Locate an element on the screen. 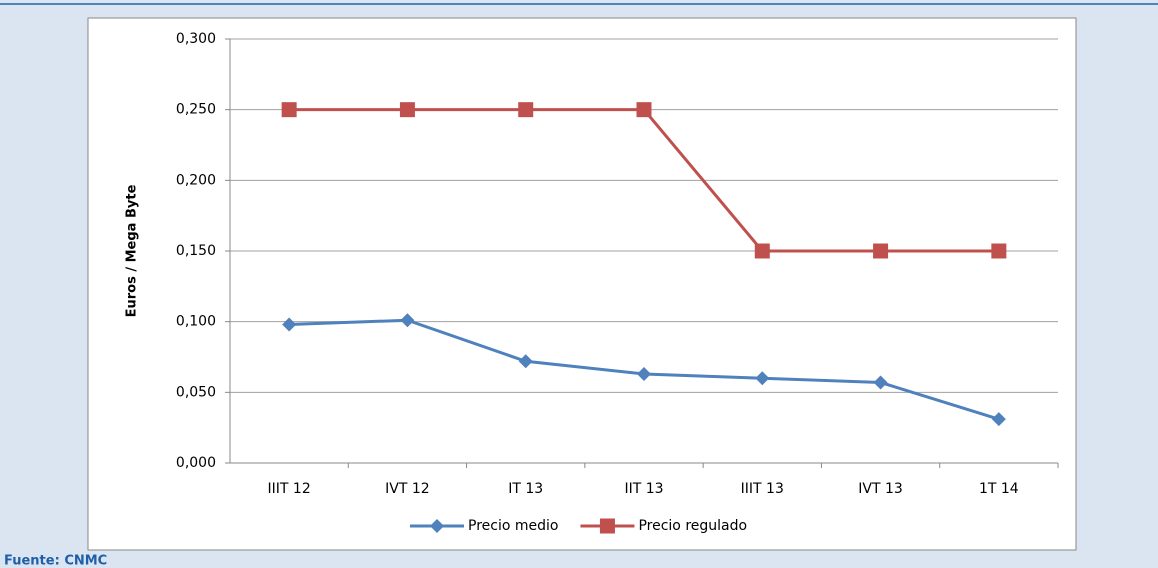 This screenshot has height=568, width=1158. x-tick-label: IIIT 13 is located at coordinates (762, 489).